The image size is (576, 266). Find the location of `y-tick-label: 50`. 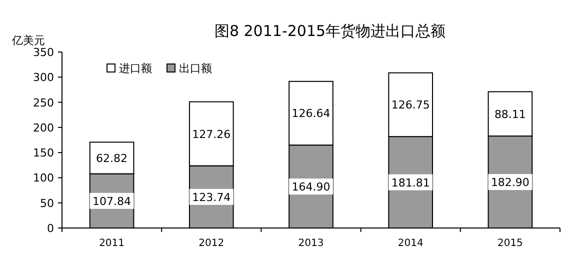

y-tick-label: 50 is located at coordinates (47, 203).